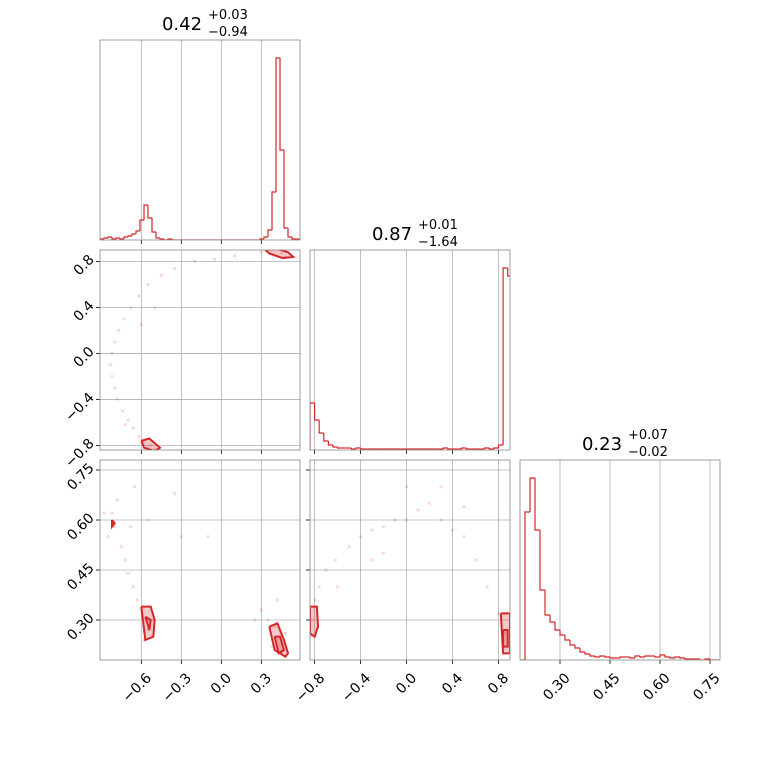 The image size is (760, 764). I want to click on panel-title: 0.87, so click(392, 234).